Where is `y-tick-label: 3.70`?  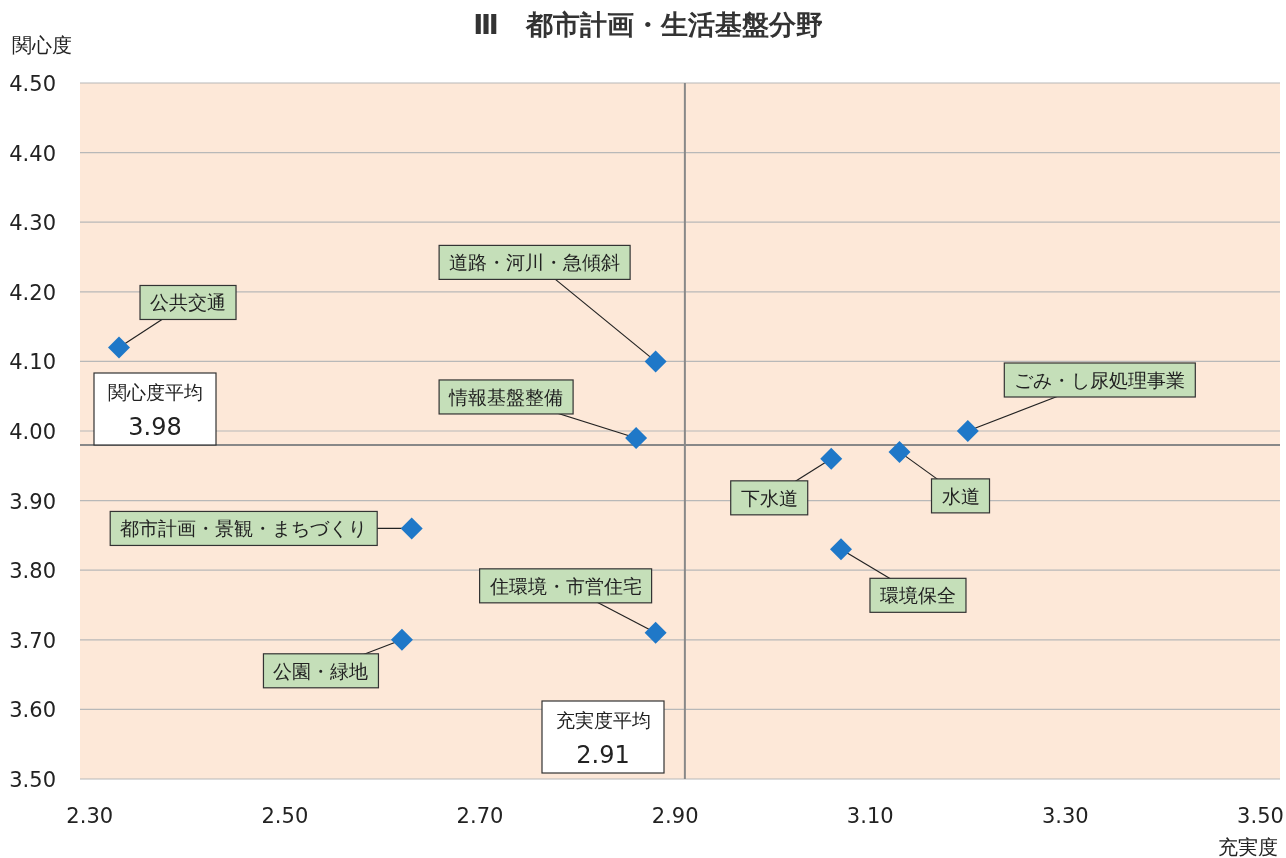 y-tick-label: 3.70 is located at coordinates (32, 640).